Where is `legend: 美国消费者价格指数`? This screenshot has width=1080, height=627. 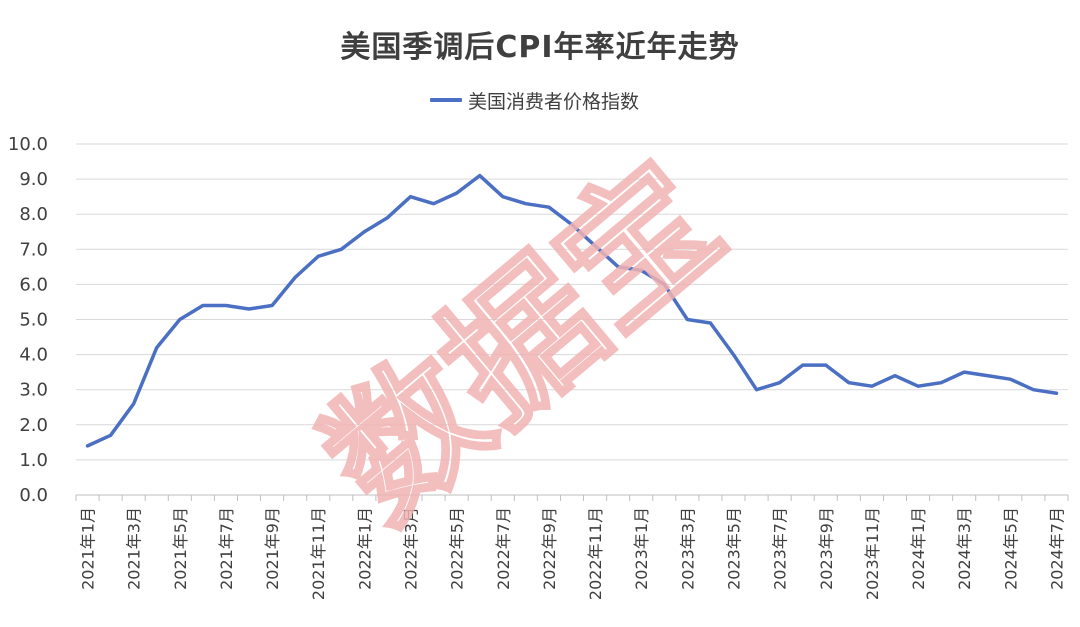
legend: 美国消费者价格指数 is located at coordinates (535, 100).